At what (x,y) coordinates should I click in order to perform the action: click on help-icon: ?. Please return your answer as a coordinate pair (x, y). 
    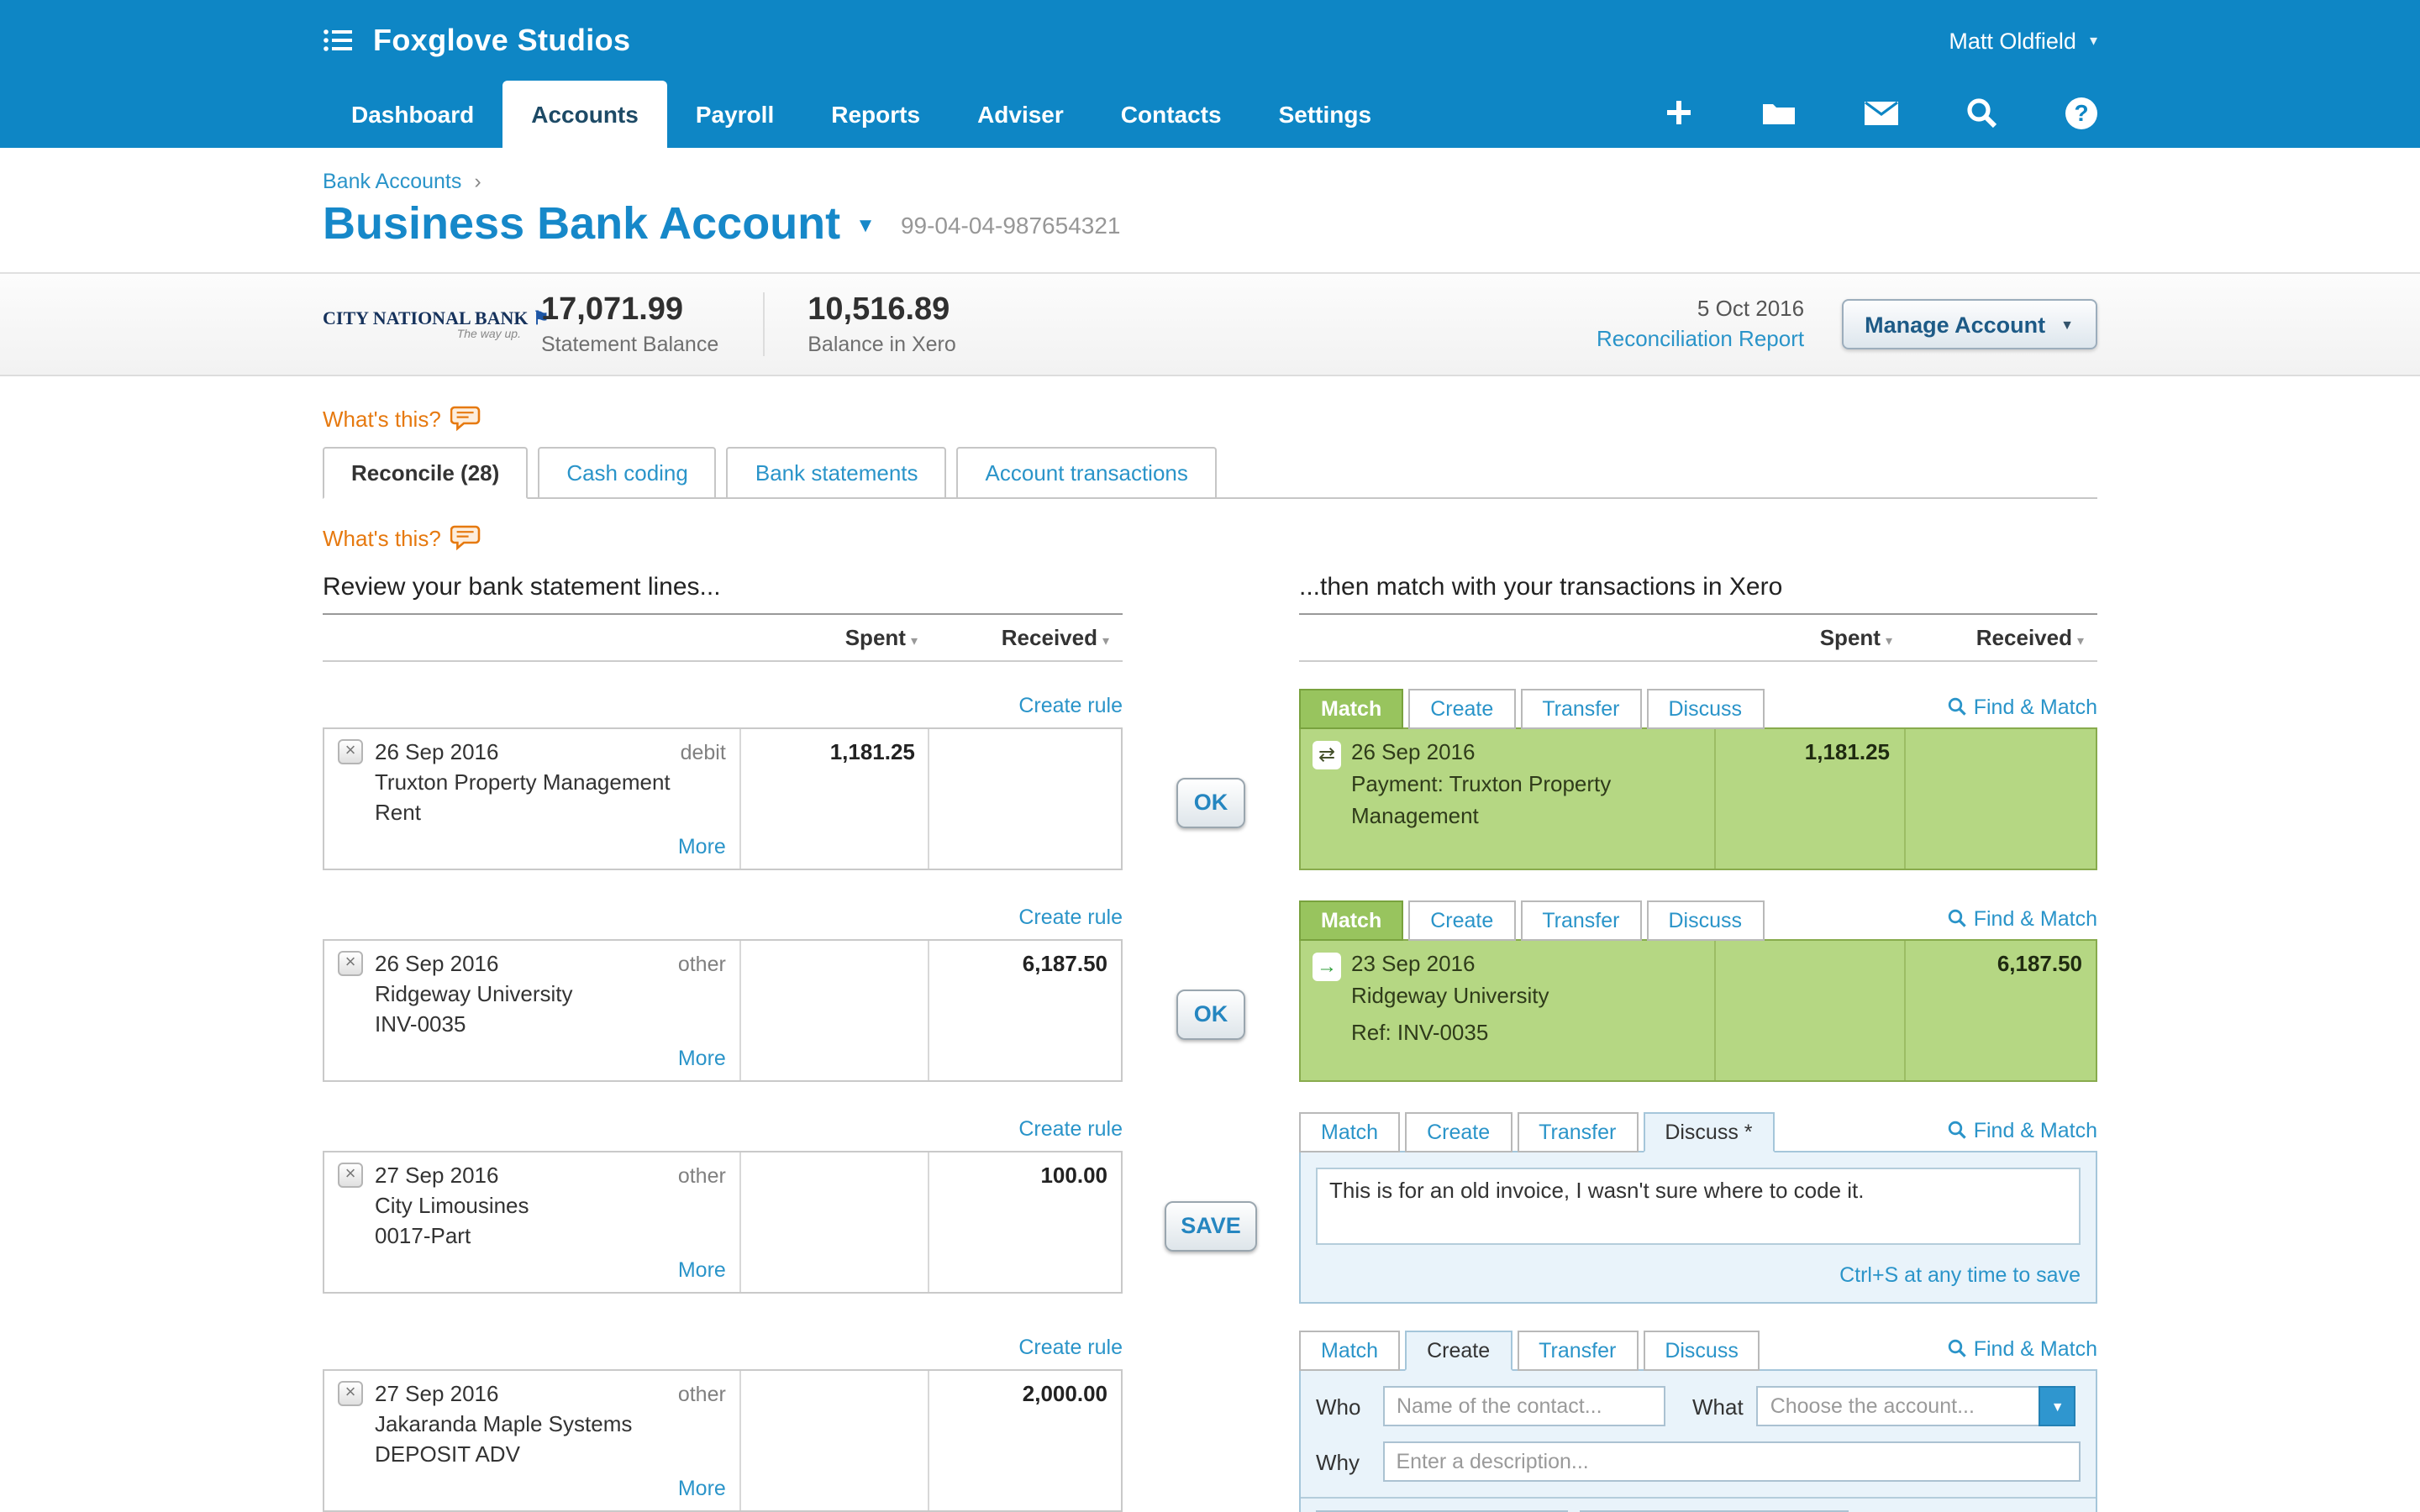
    Looking at the image, I should click on (2081, 113).